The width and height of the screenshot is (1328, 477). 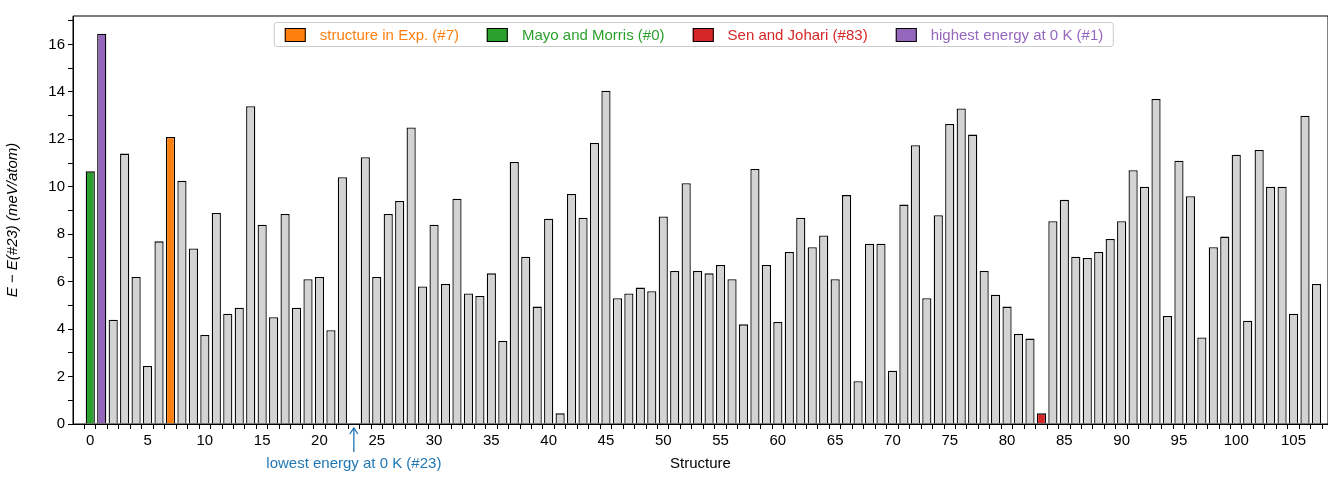 I want to click on legend-label: structure in Exp. (#7), so click(x=389, y=34).